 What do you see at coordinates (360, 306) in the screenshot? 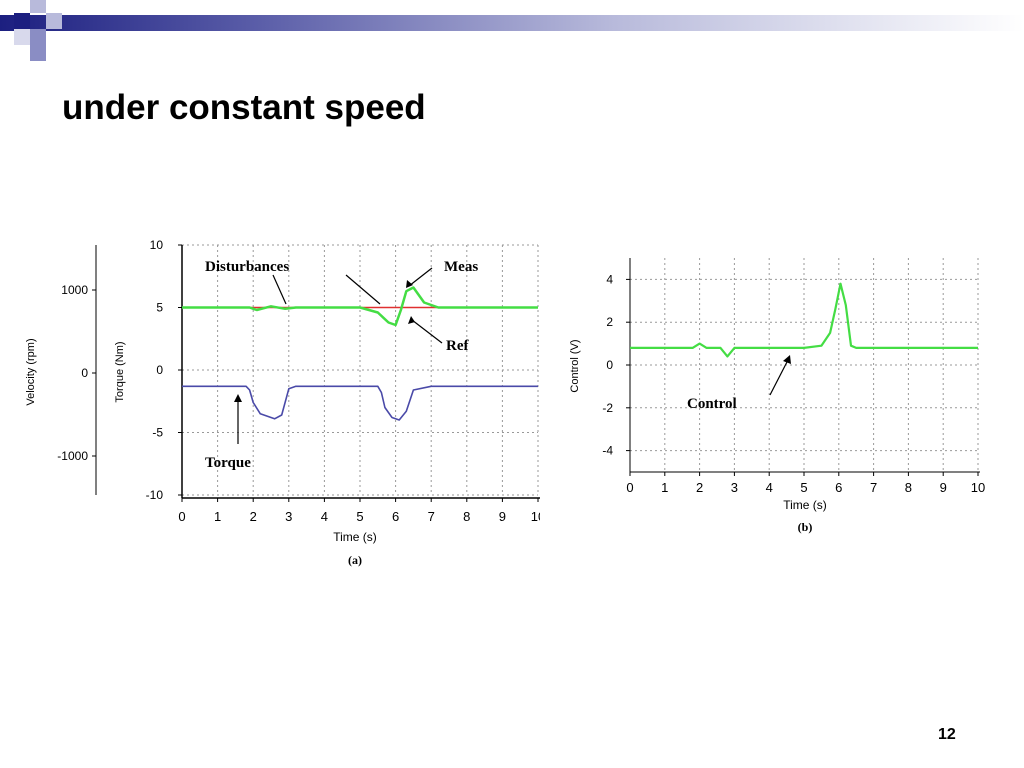
I see `series-meas-line` at bounding box center [360, 306].